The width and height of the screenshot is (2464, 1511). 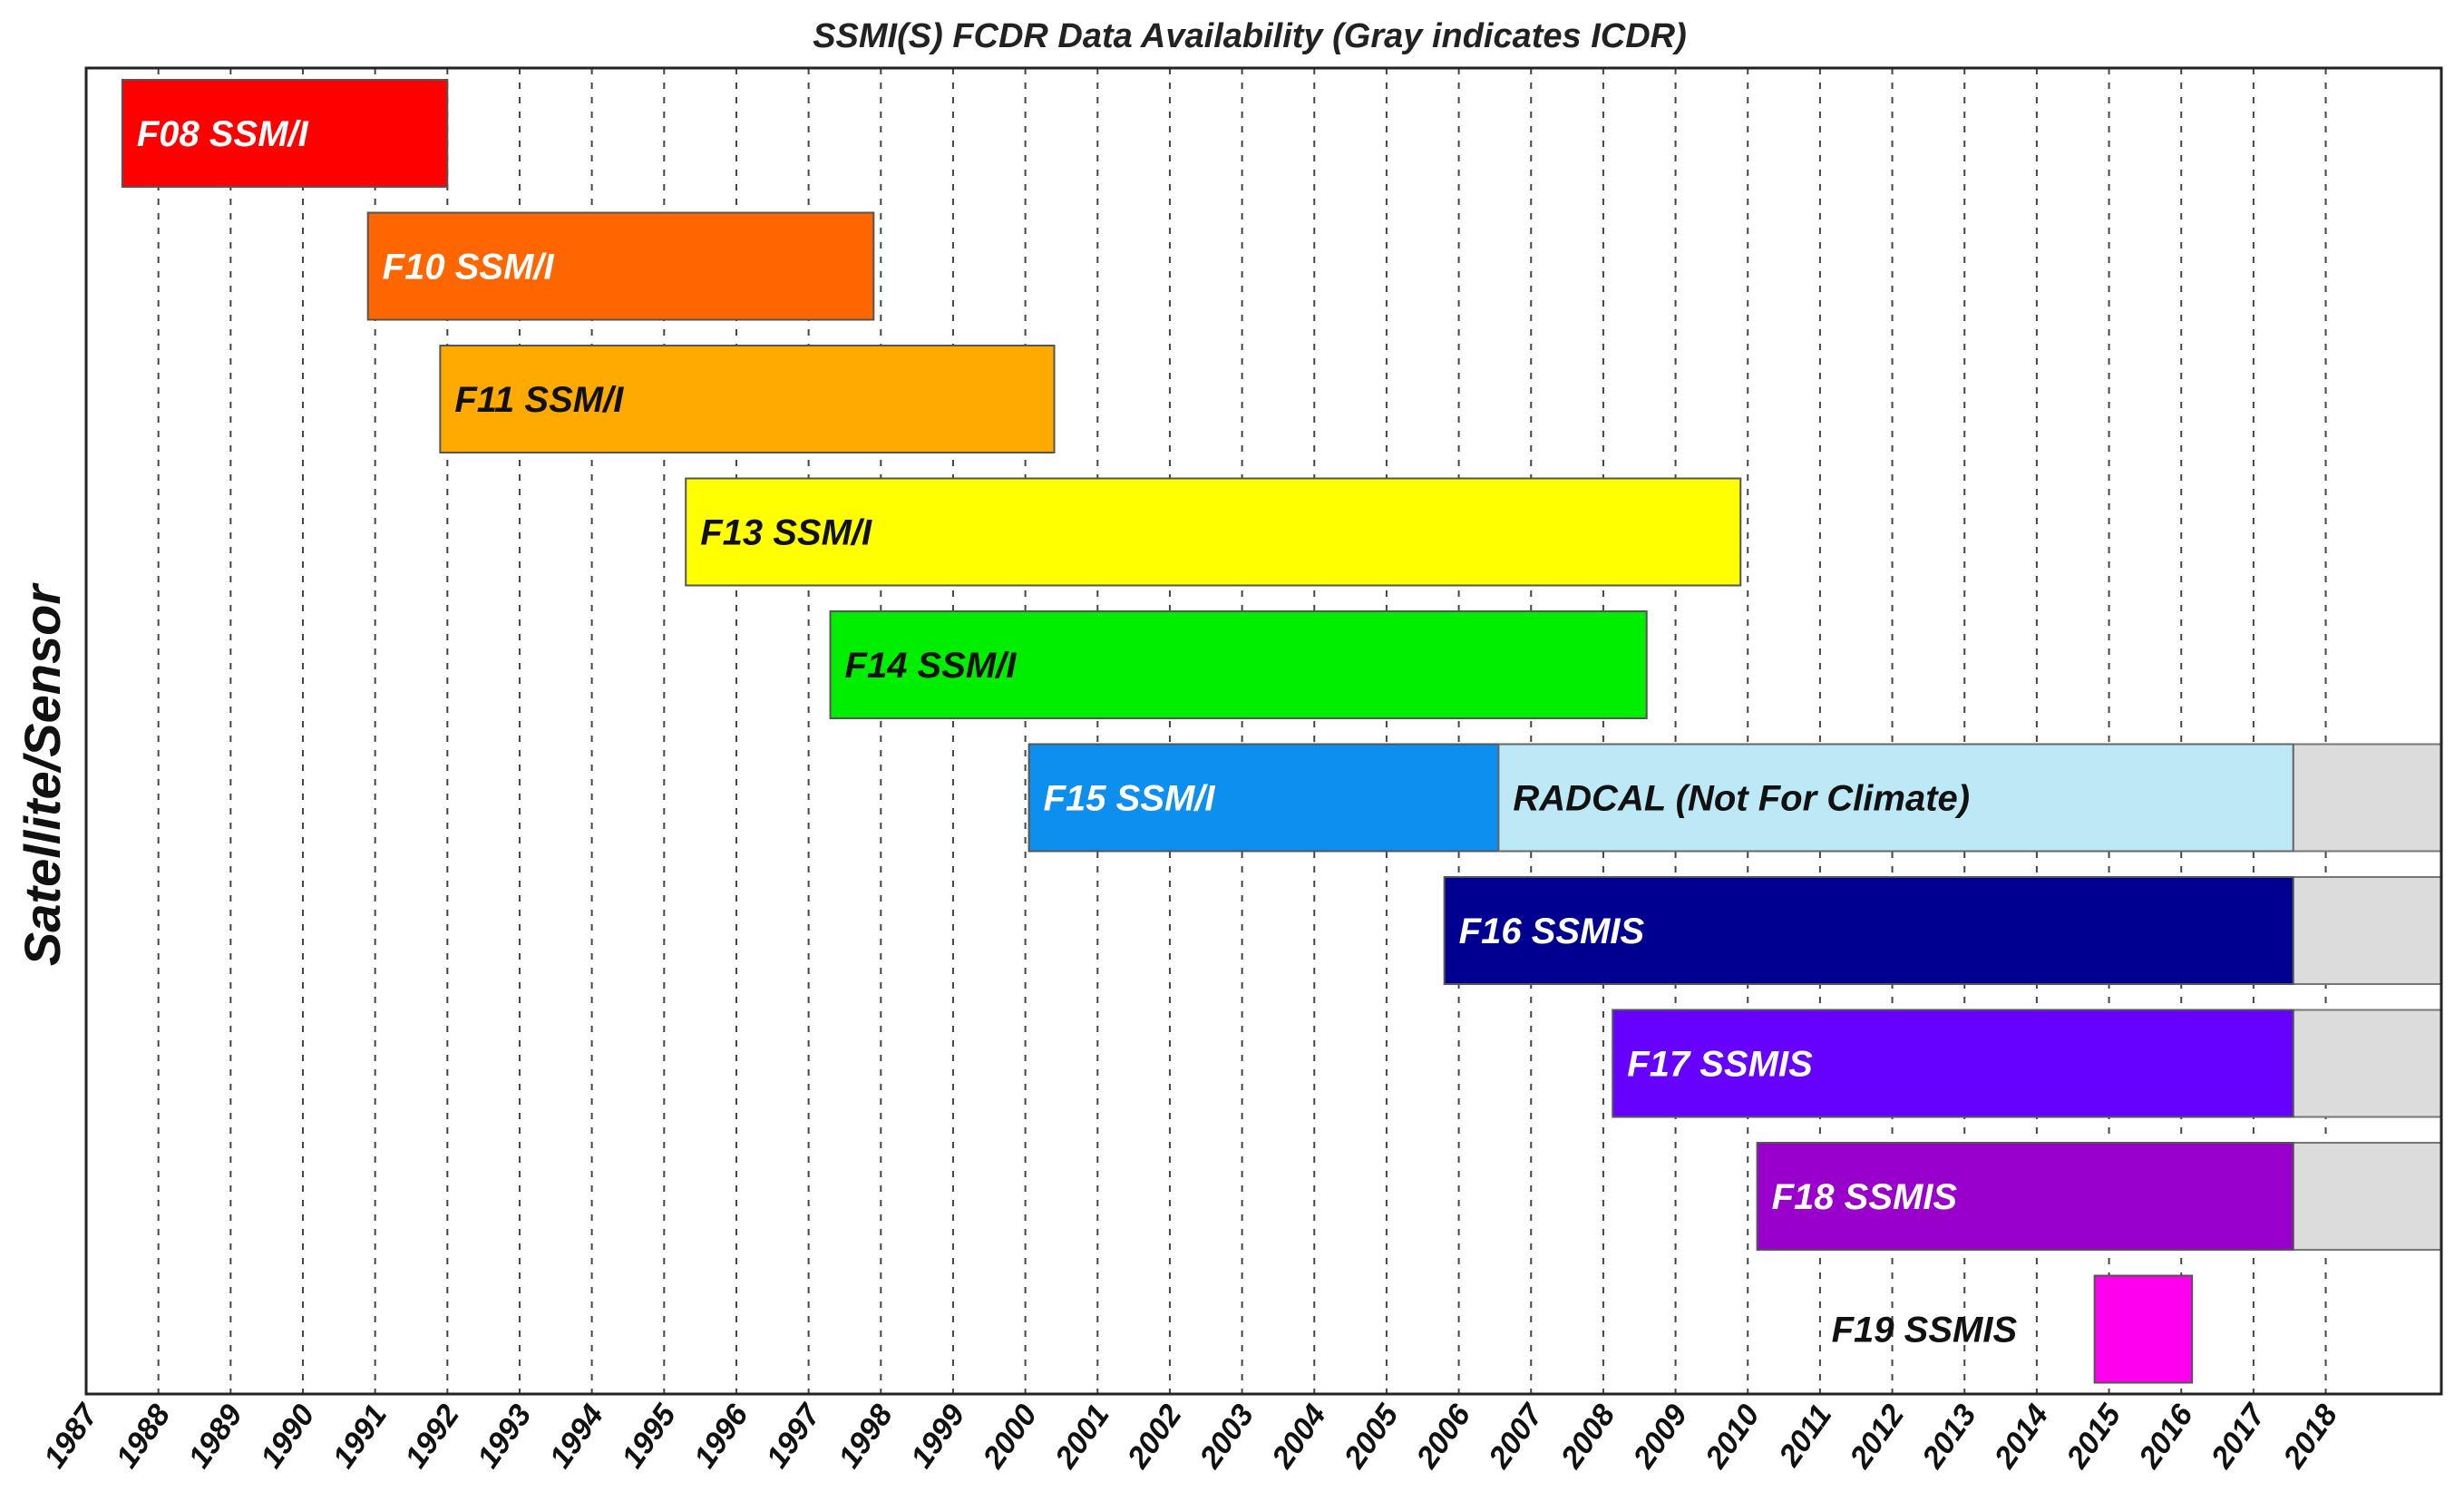 I want to click on tick-label-2018: 2018, so click(x=2310, y=1437).